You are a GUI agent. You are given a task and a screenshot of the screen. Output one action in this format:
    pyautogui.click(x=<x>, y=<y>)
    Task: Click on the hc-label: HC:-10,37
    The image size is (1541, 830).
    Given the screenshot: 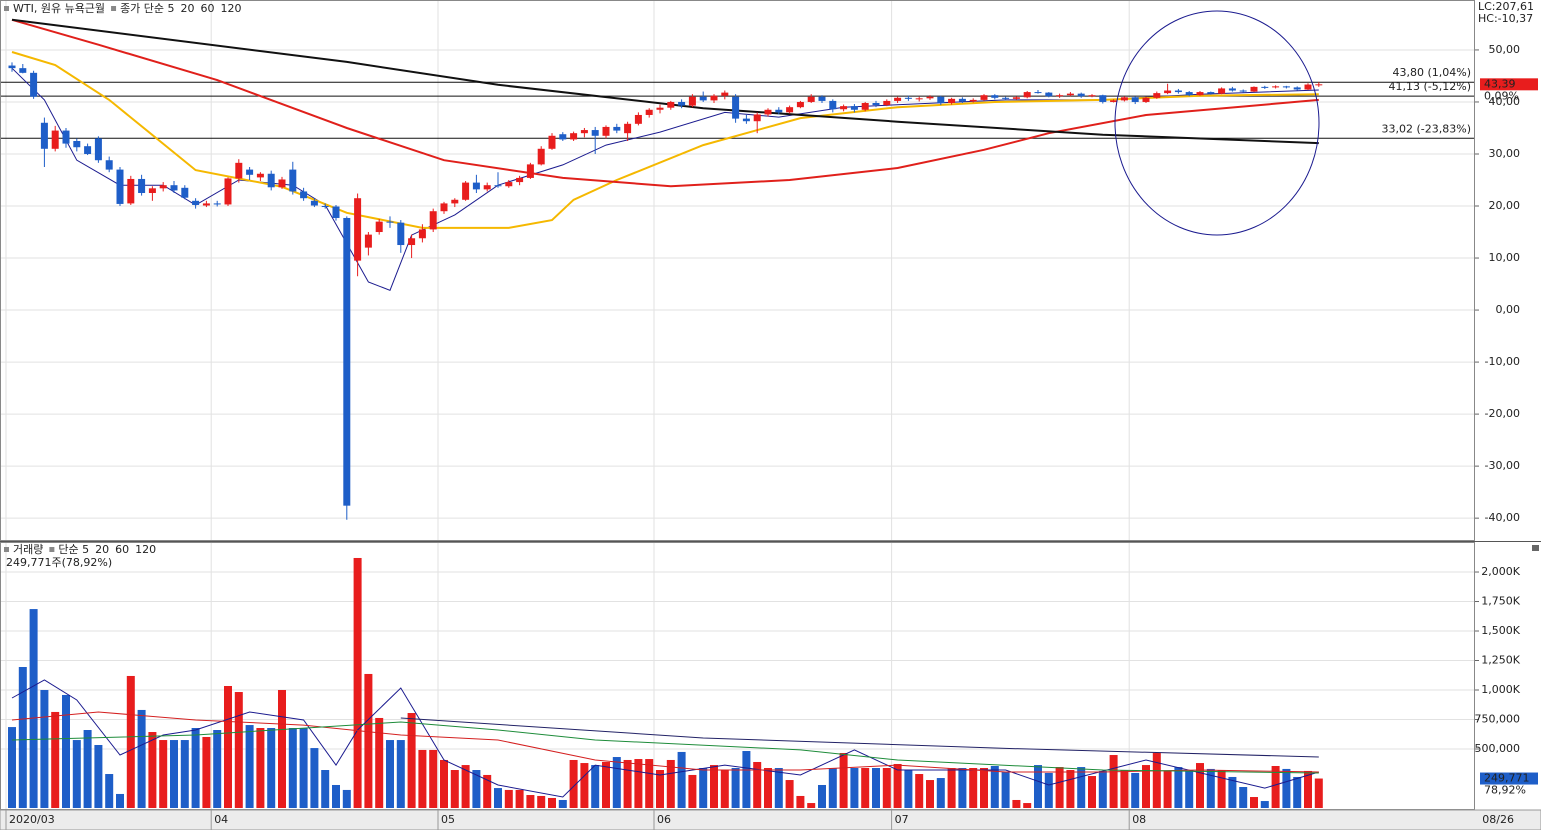 What is the action you would take?
    pyautogui.click(x=1505, y=18)
    